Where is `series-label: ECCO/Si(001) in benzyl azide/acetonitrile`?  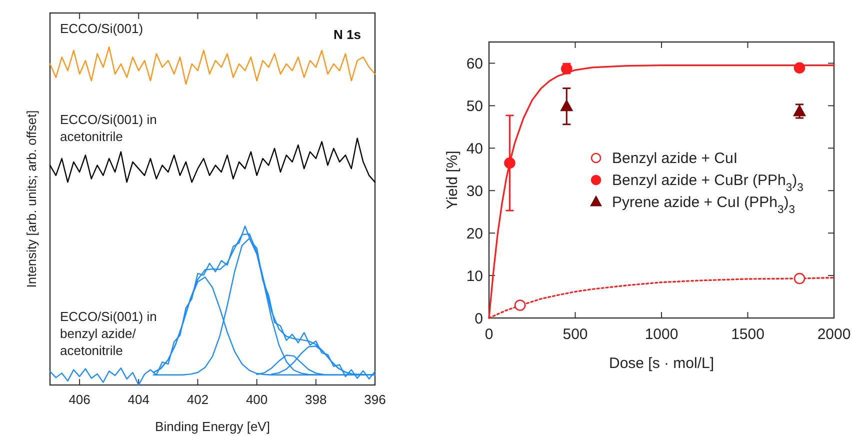
series-label: ECCO/Si(001) in benzyl azide/acetonitrile is located at coordinates (108, 333).